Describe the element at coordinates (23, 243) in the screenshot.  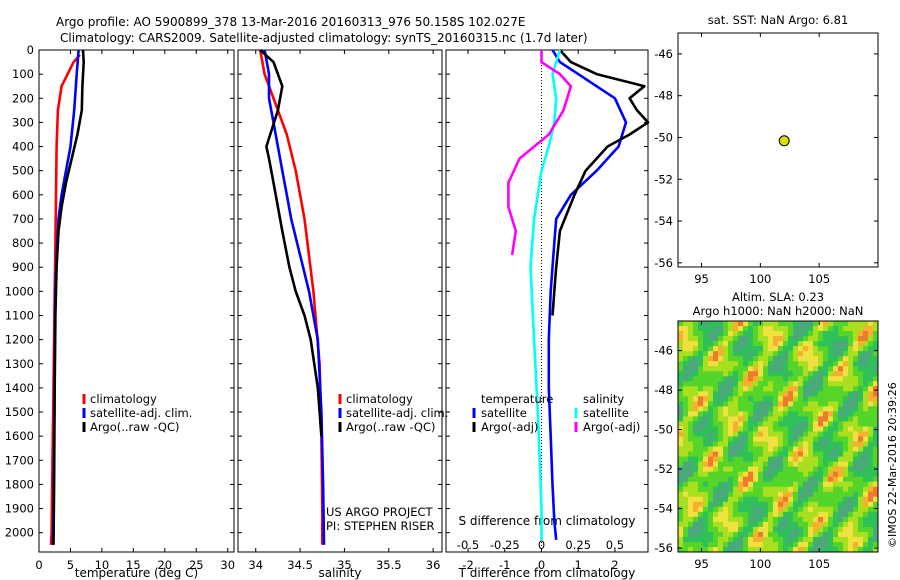
I see `depth-tick-label: 800` at that location.